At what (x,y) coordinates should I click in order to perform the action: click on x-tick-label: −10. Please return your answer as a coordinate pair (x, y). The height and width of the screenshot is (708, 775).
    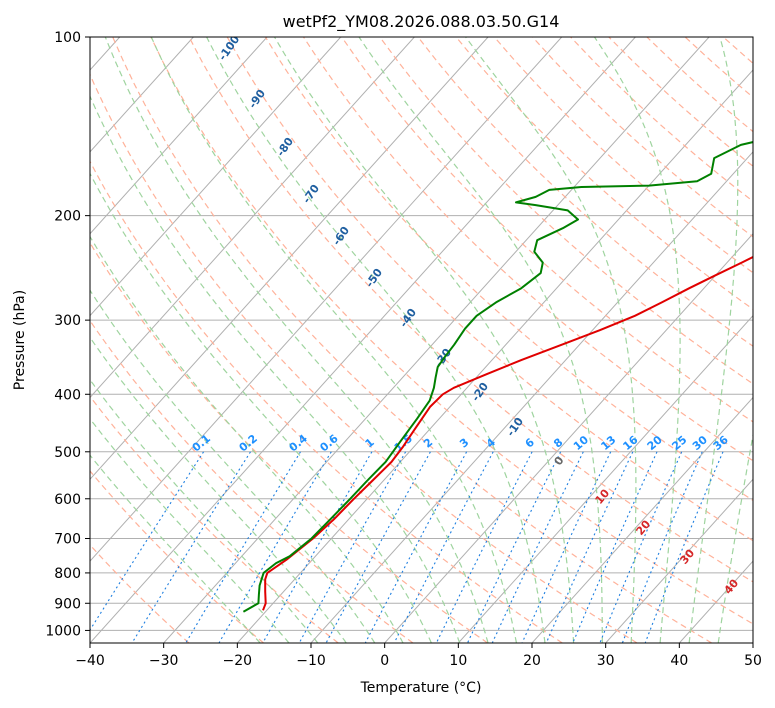
    Looking at the image, I should click on (311, 661).